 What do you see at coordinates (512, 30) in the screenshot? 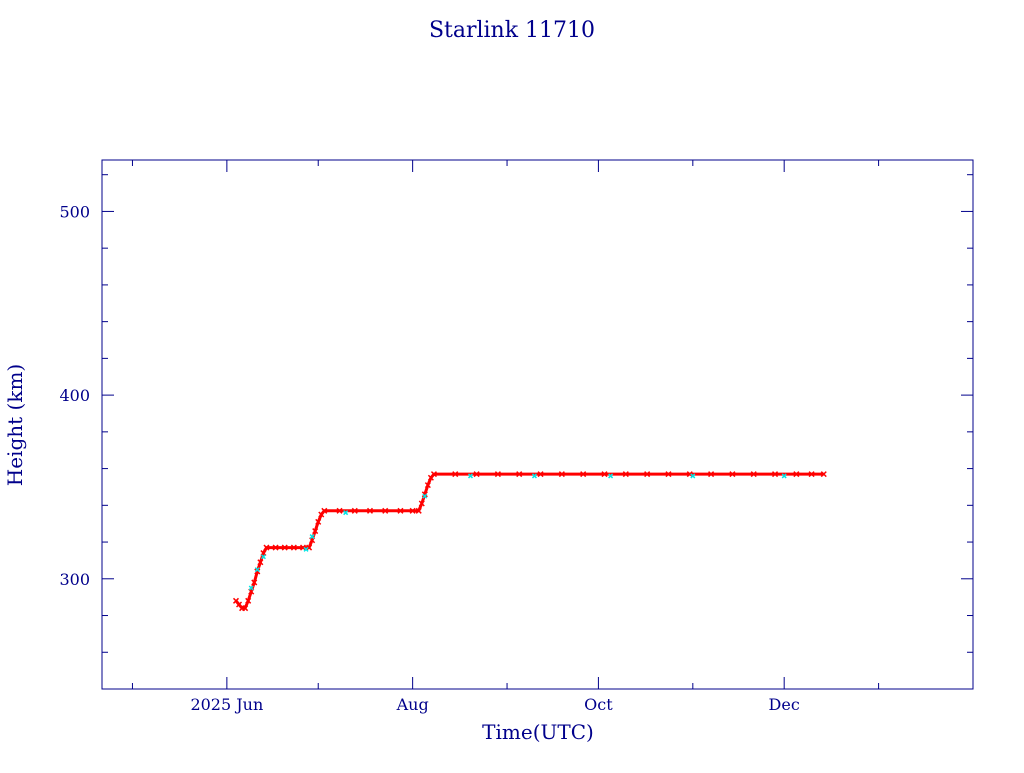
I see `chart-title: Starlink 11710` at bounding box center [512, 30].